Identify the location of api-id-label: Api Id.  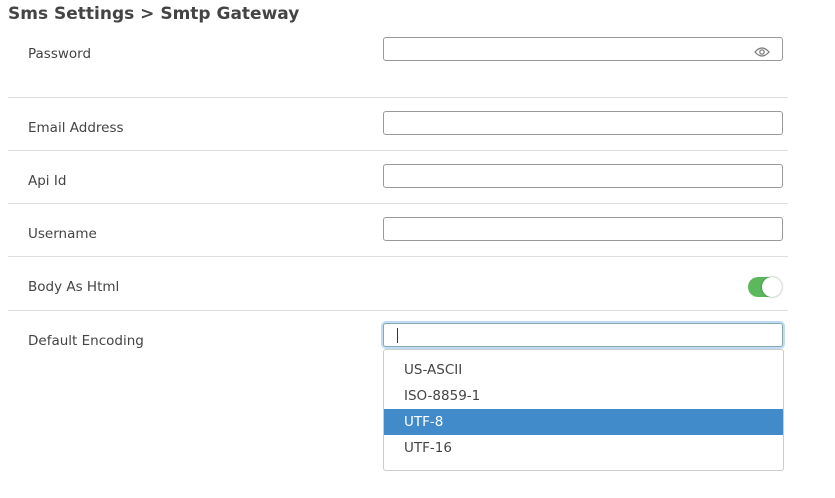
(47, 181).